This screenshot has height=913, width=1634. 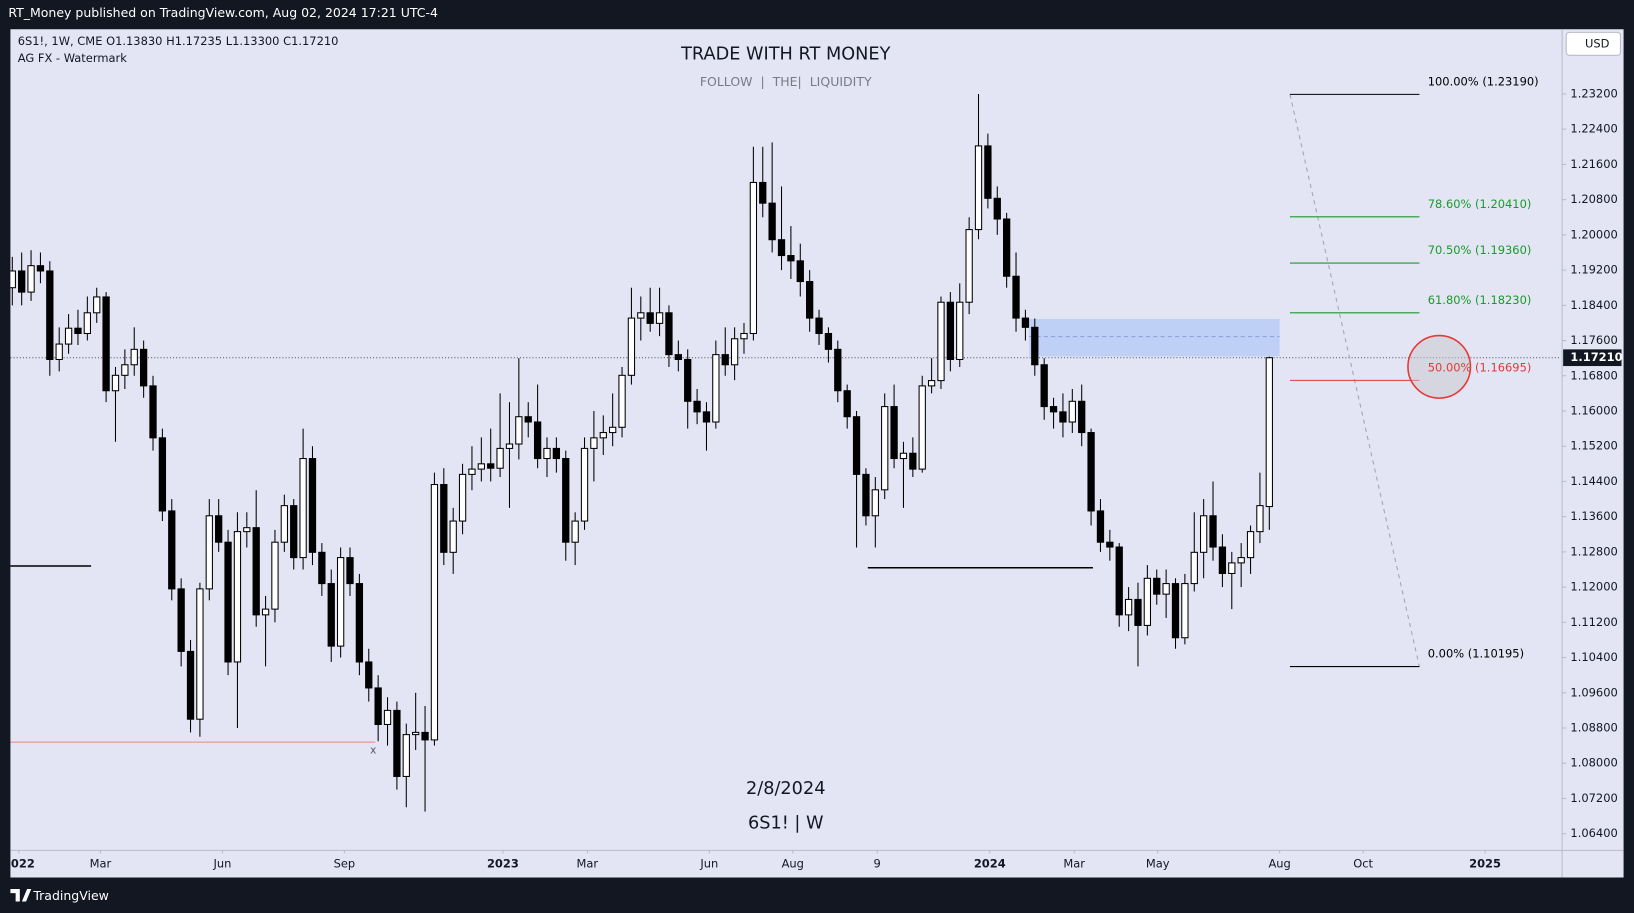 What do you see at coordinates (1597, 43) in the screenshot?
I see `currency-label: USD` at bounding box center [1597, 43].